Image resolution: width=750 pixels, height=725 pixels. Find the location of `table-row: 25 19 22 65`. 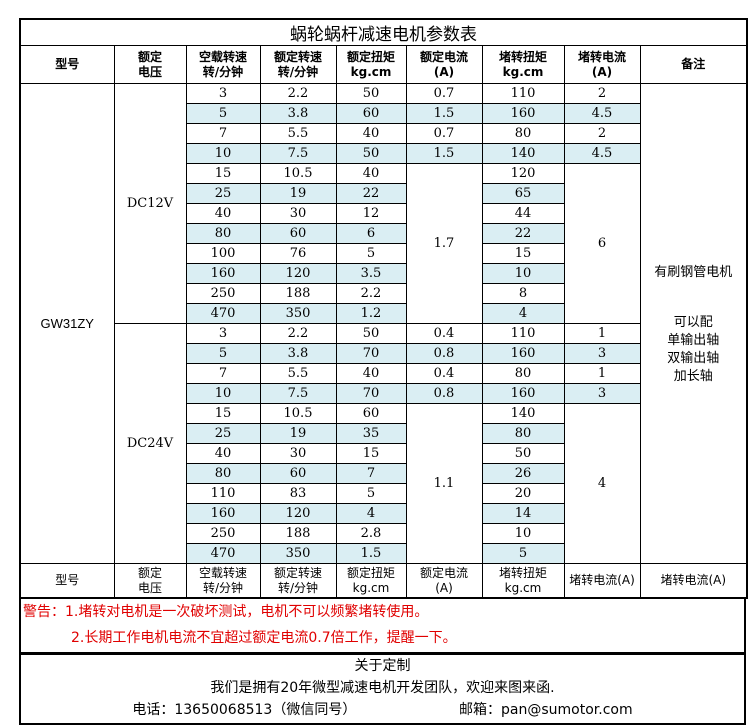

table-row: 25 19 22 65 is located at coordinates (383, 193).